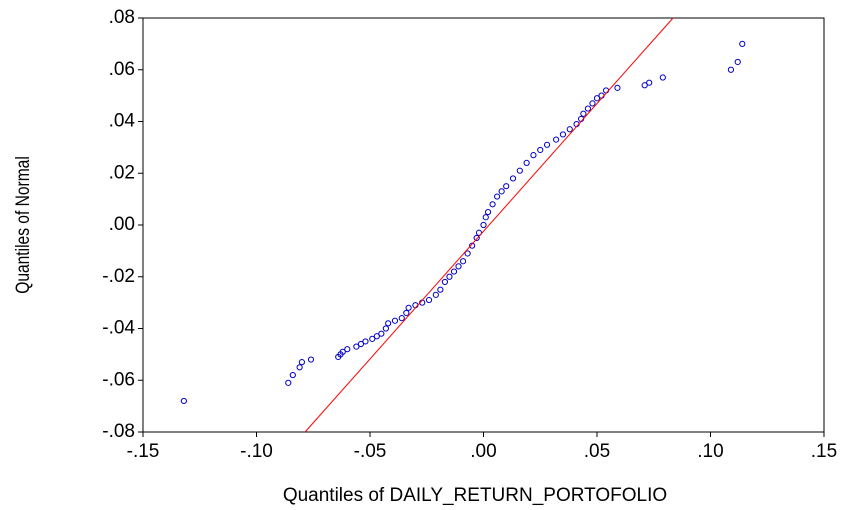  I want to click on x-axis-title: Quantiles of DAILY_RETURN_PORTOFOLIO, so click(475, 495).